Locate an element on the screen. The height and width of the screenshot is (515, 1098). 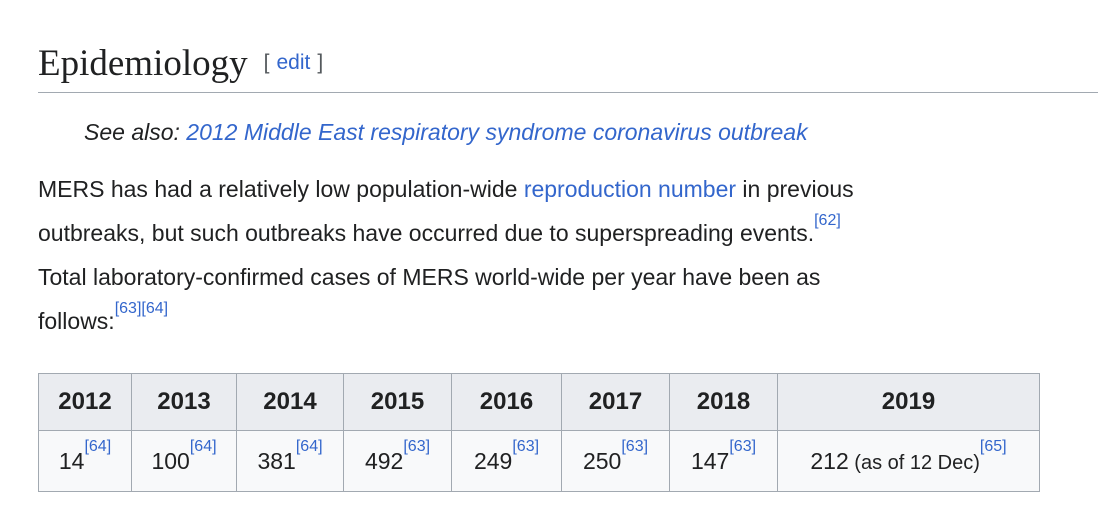
cases-value: 381 is located at coordinates (276, 460).